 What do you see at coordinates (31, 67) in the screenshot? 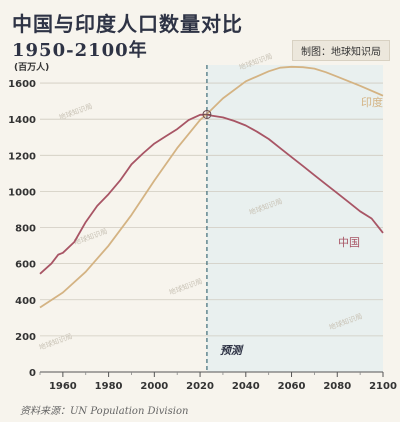
I see `y-axis-label: (百万人)` at bounding box center [31, 67].